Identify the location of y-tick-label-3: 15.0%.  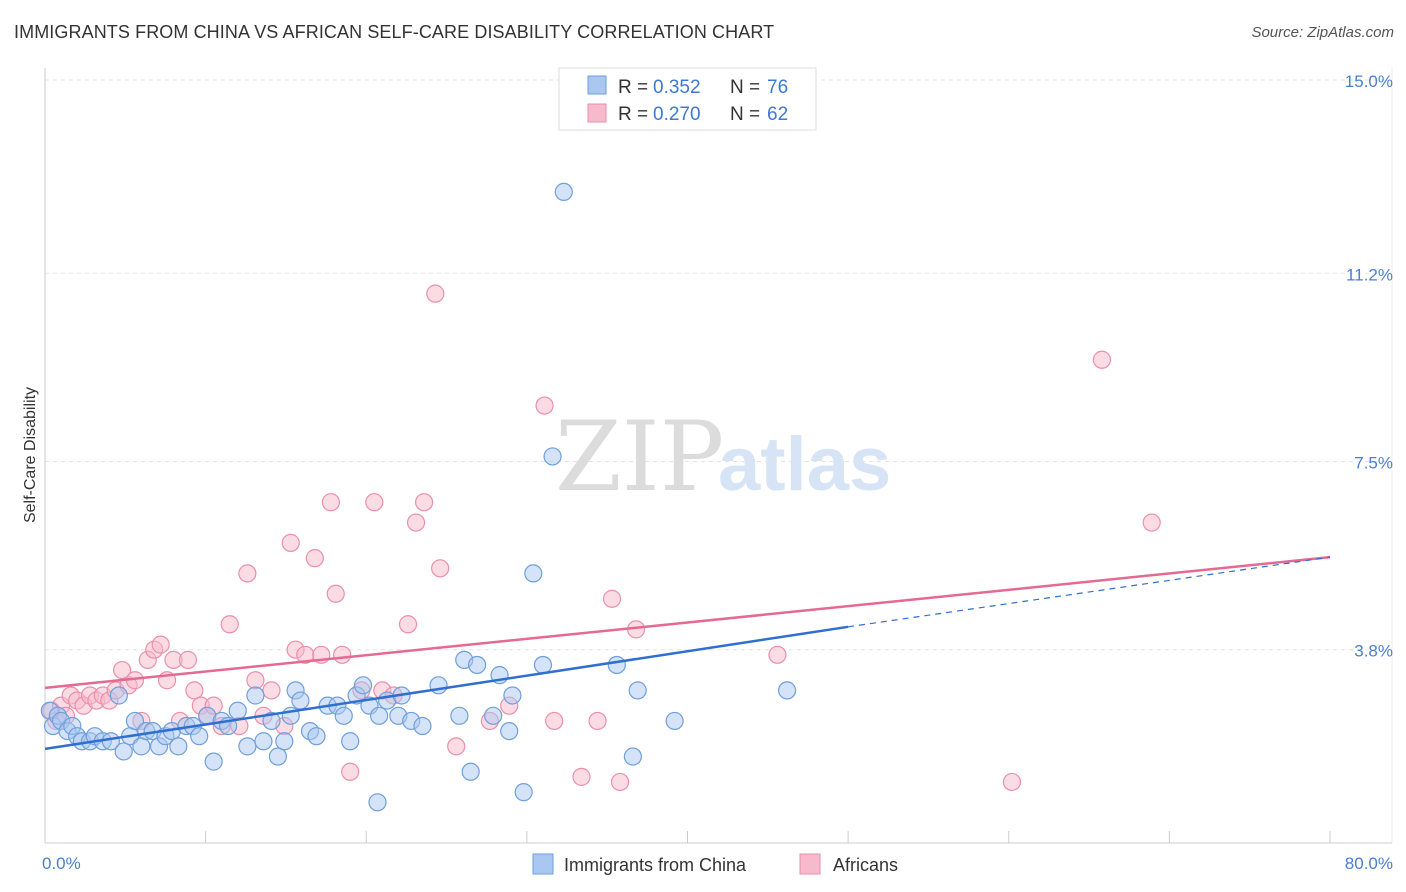
(1369, 81).